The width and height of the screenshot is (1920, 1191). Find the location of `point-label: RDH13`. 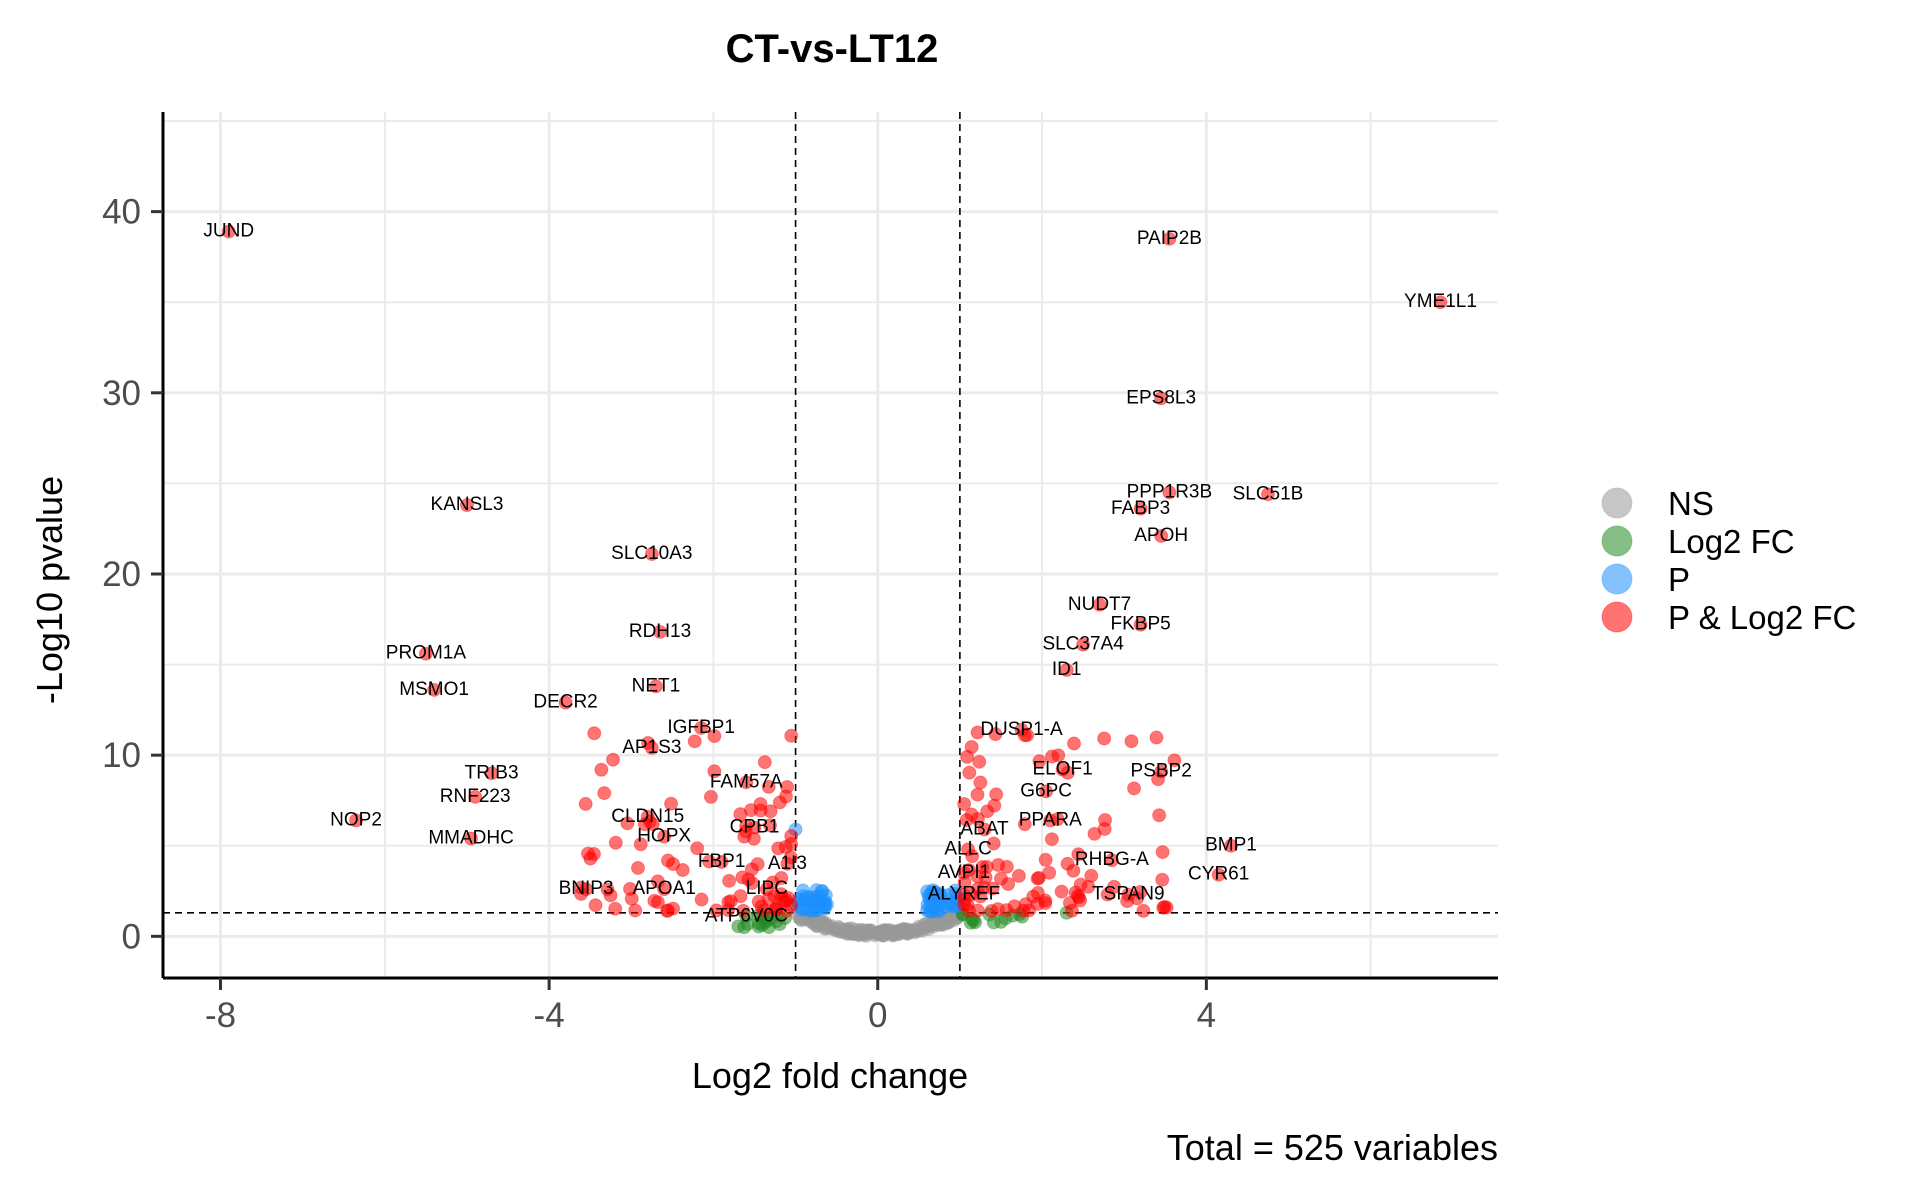

point-label: RDH13 is located at coordinates (660, 631).